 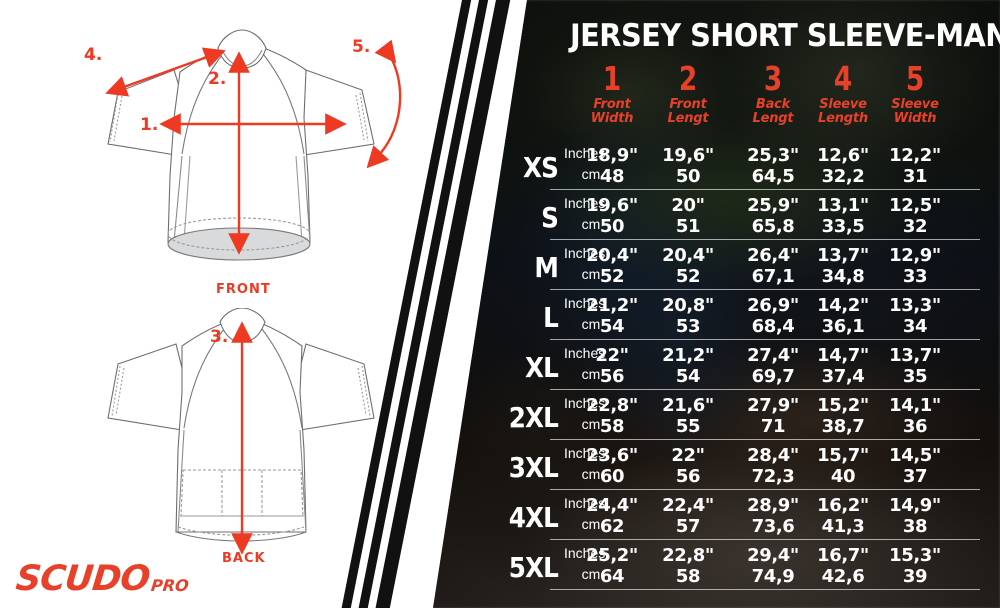 I want to click on cell-cm: 72,3, so click(x=773, y=476).